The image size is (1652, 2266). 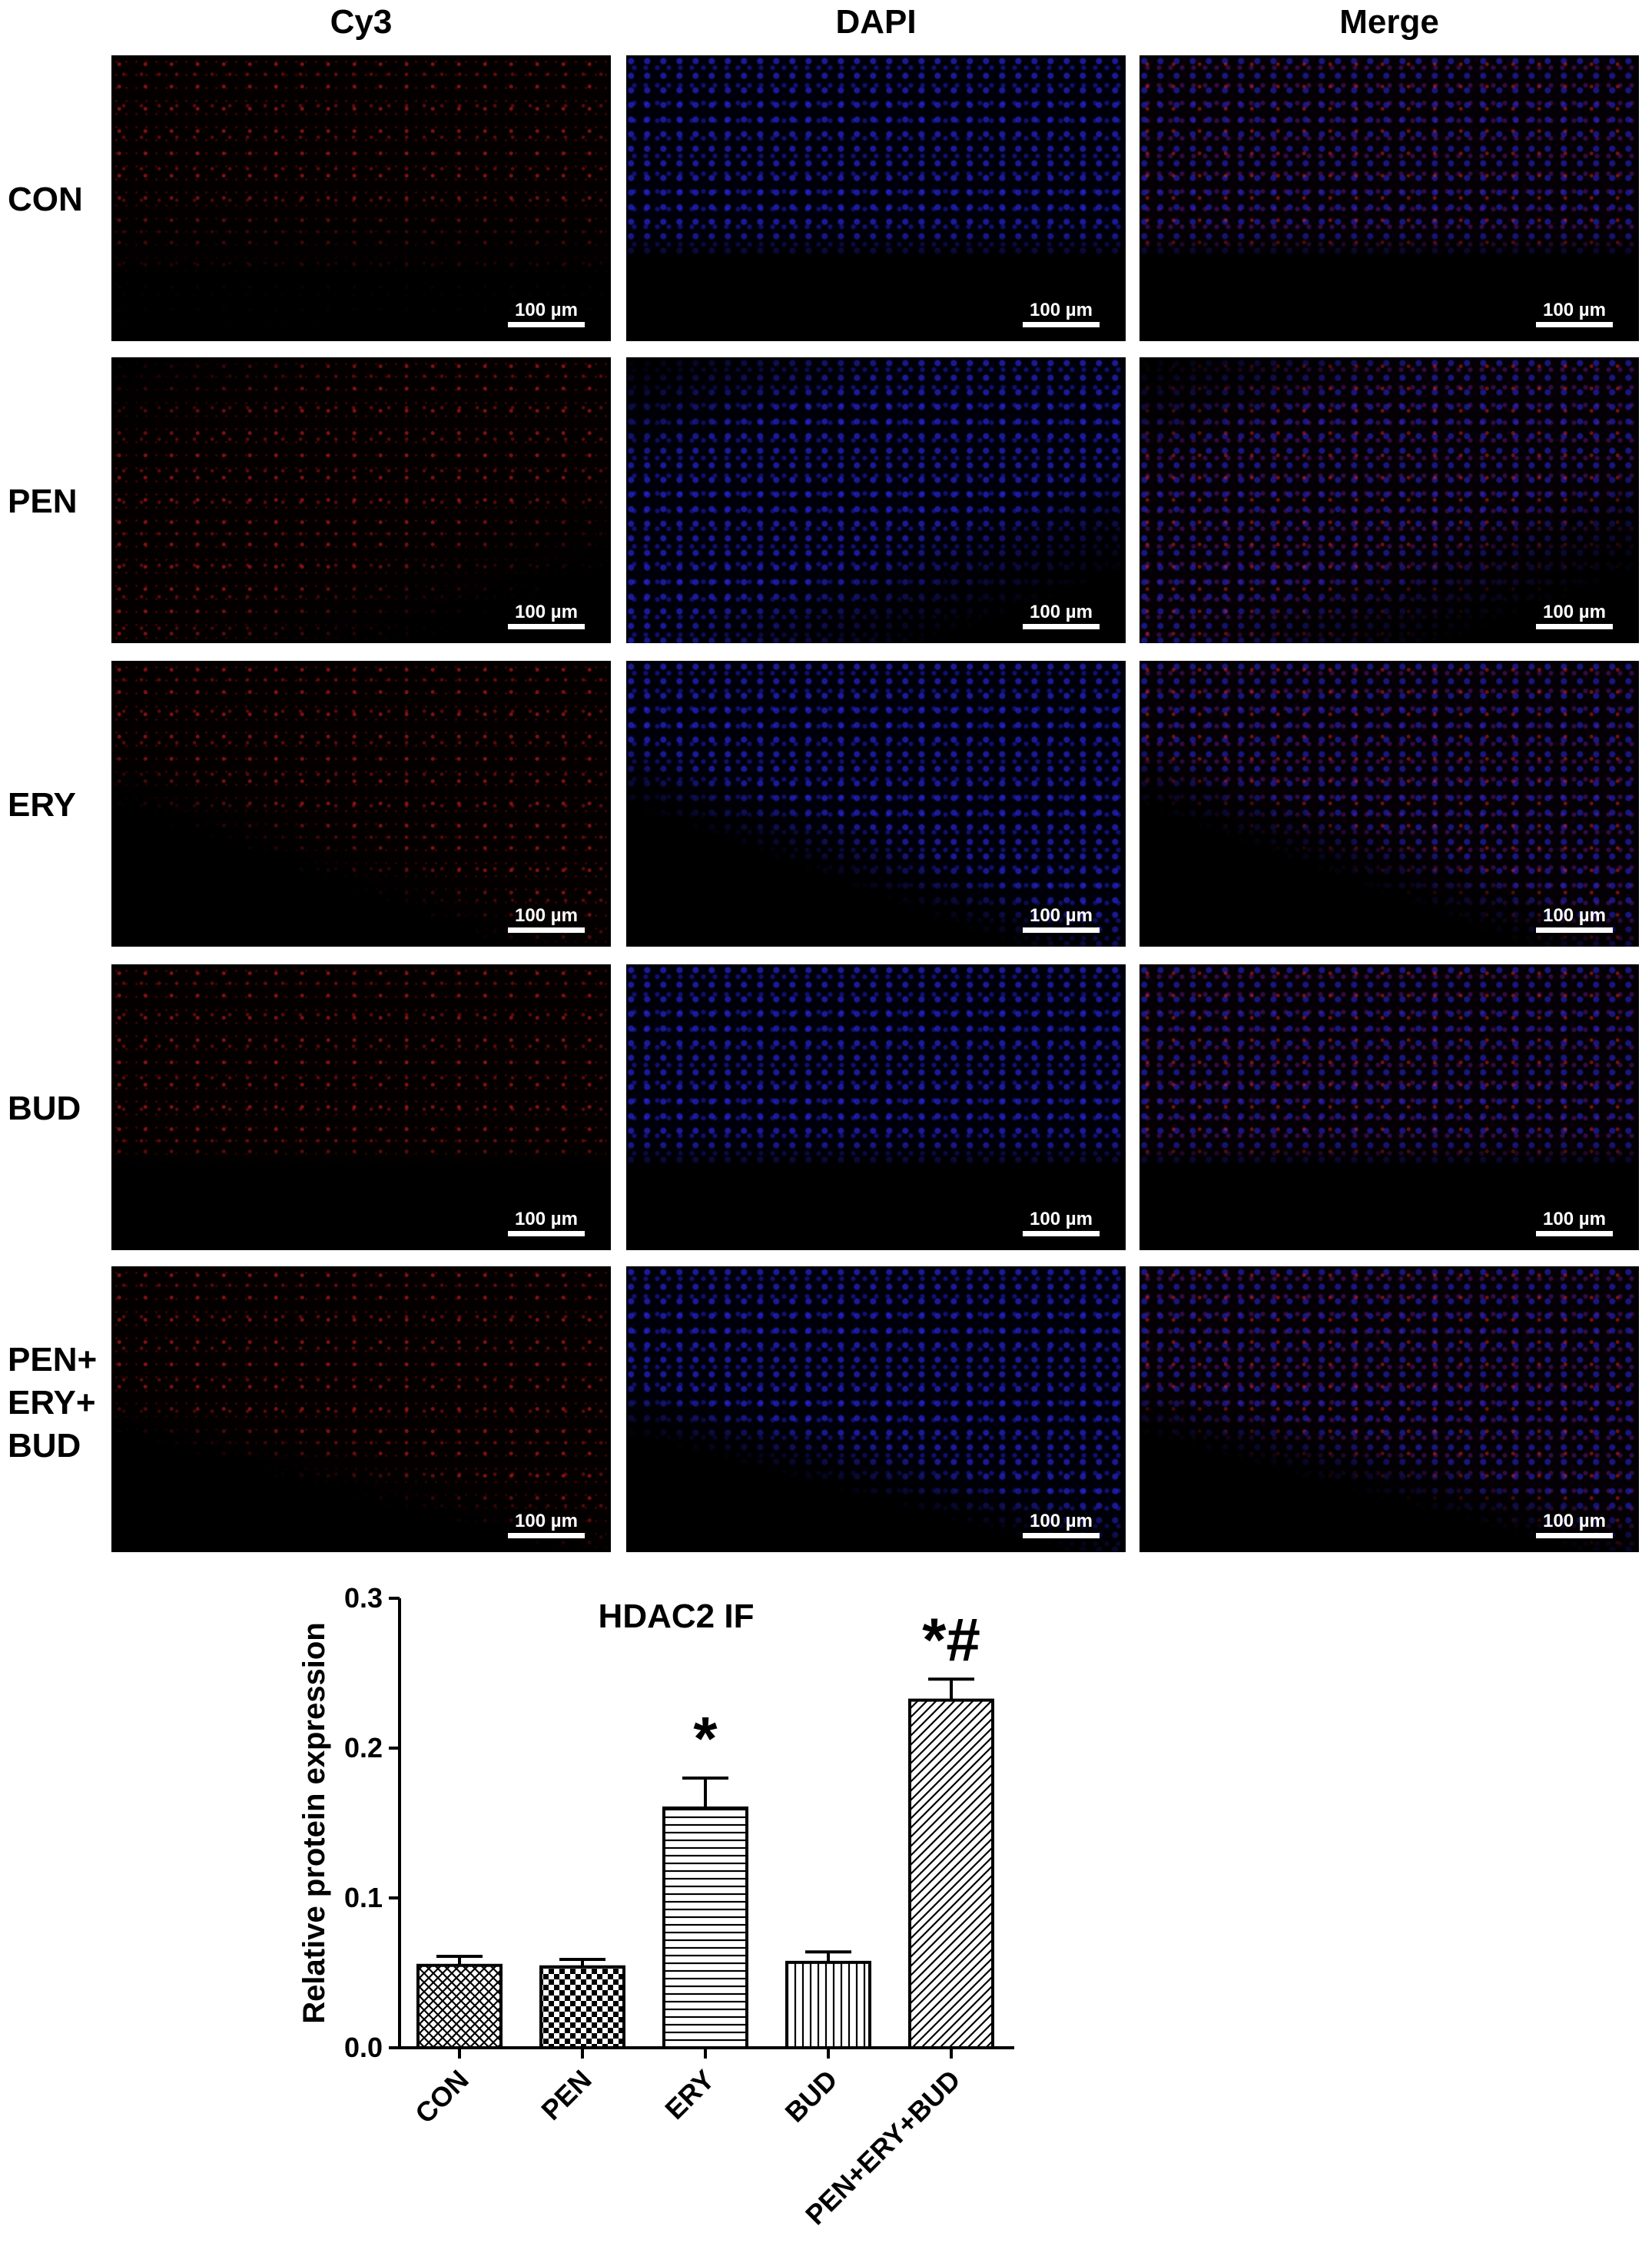 I want to click on row-label-bud: BUD, so click(x=44, y=1108).